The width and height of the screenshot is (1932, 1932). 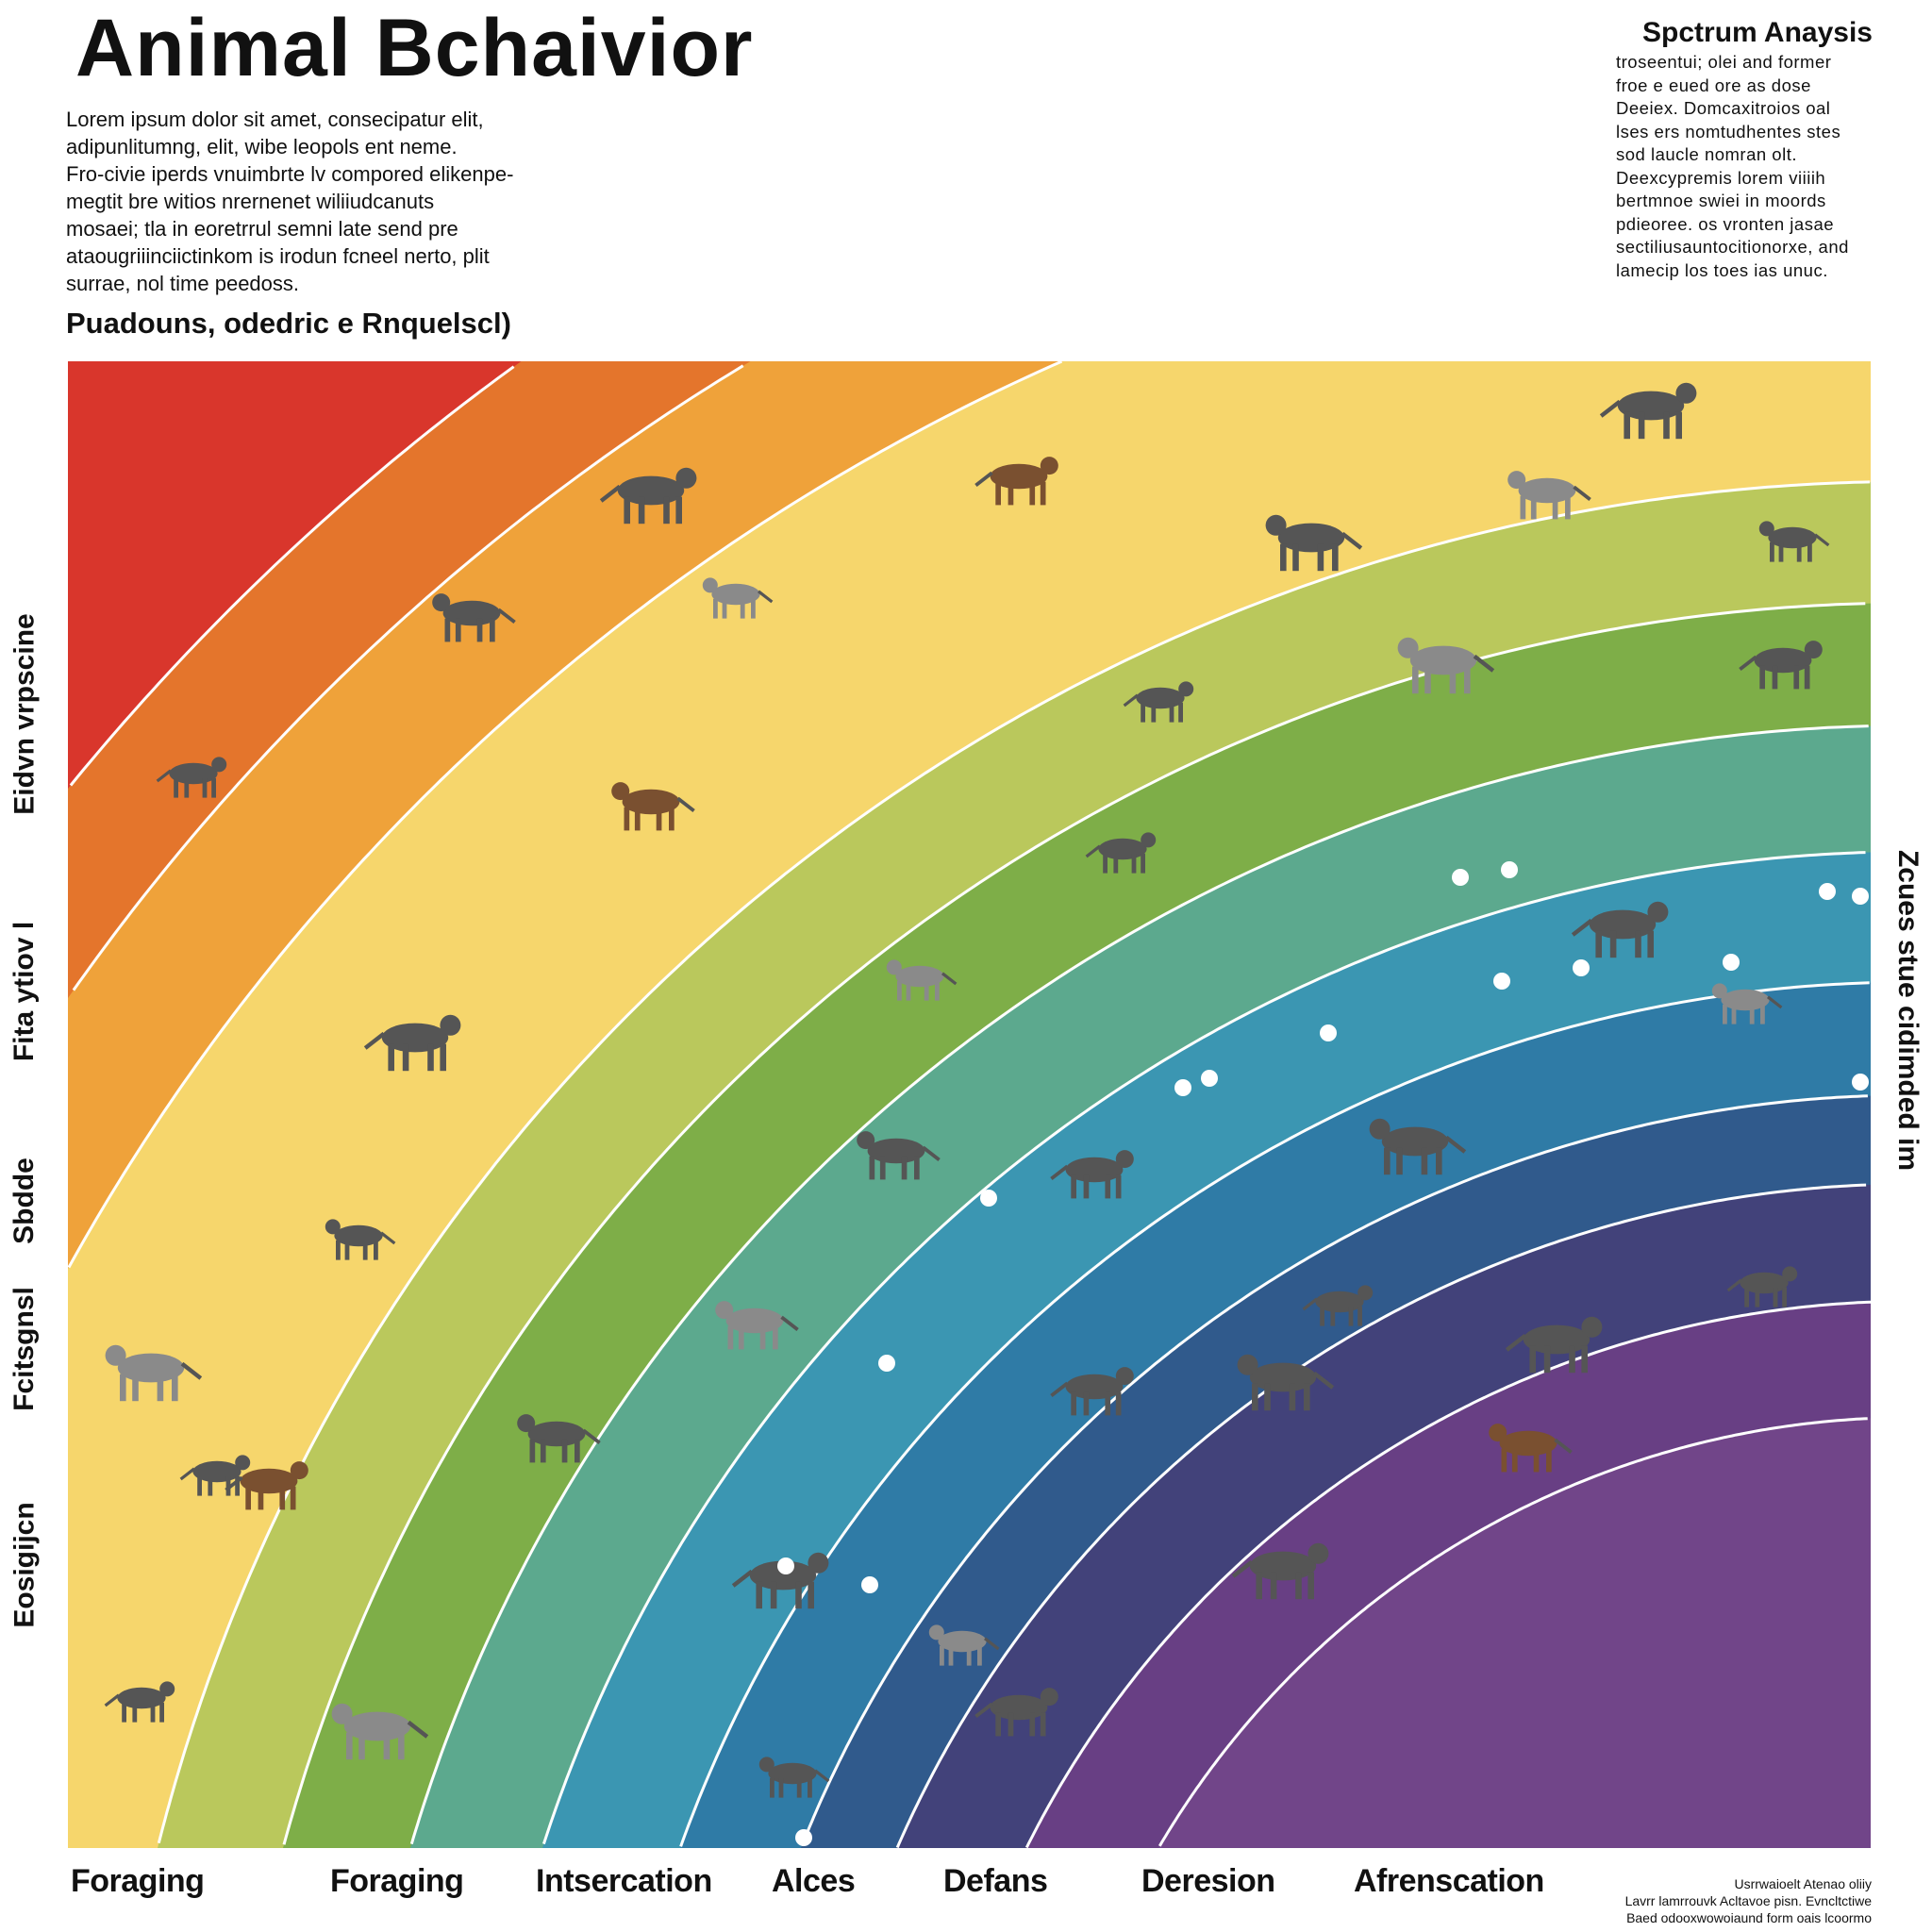 What do you see at coordinates (1208, 1881) in the screenshot?
I see `x-label: Deresion` at bounding box center [1208, 1881].